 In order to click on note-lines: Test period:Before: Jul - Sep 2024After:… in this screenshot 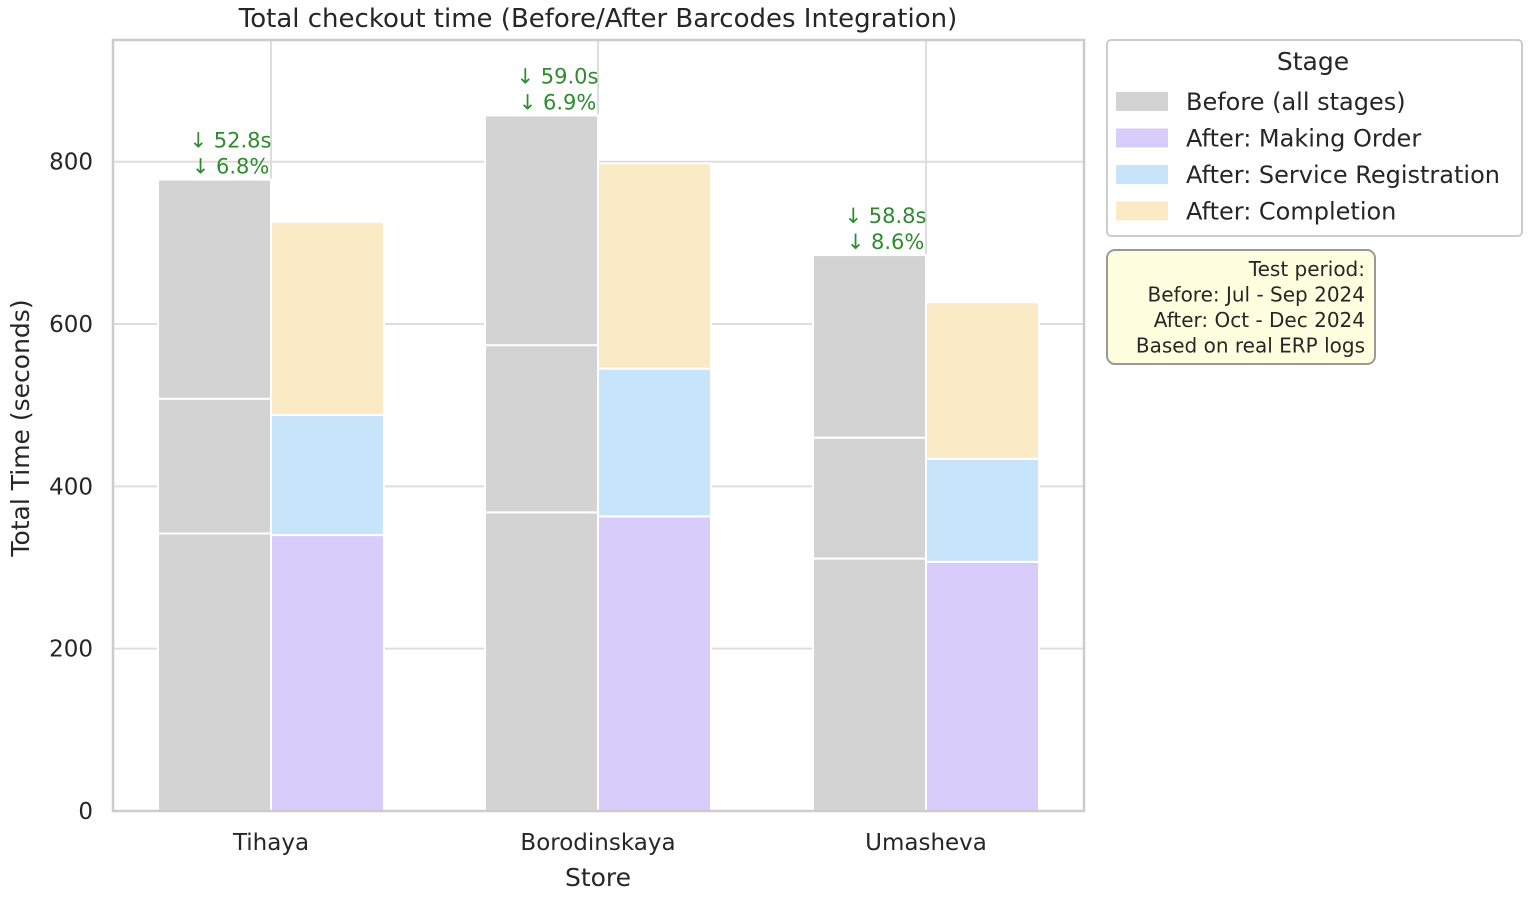, I will do `click(1250, 307)`.